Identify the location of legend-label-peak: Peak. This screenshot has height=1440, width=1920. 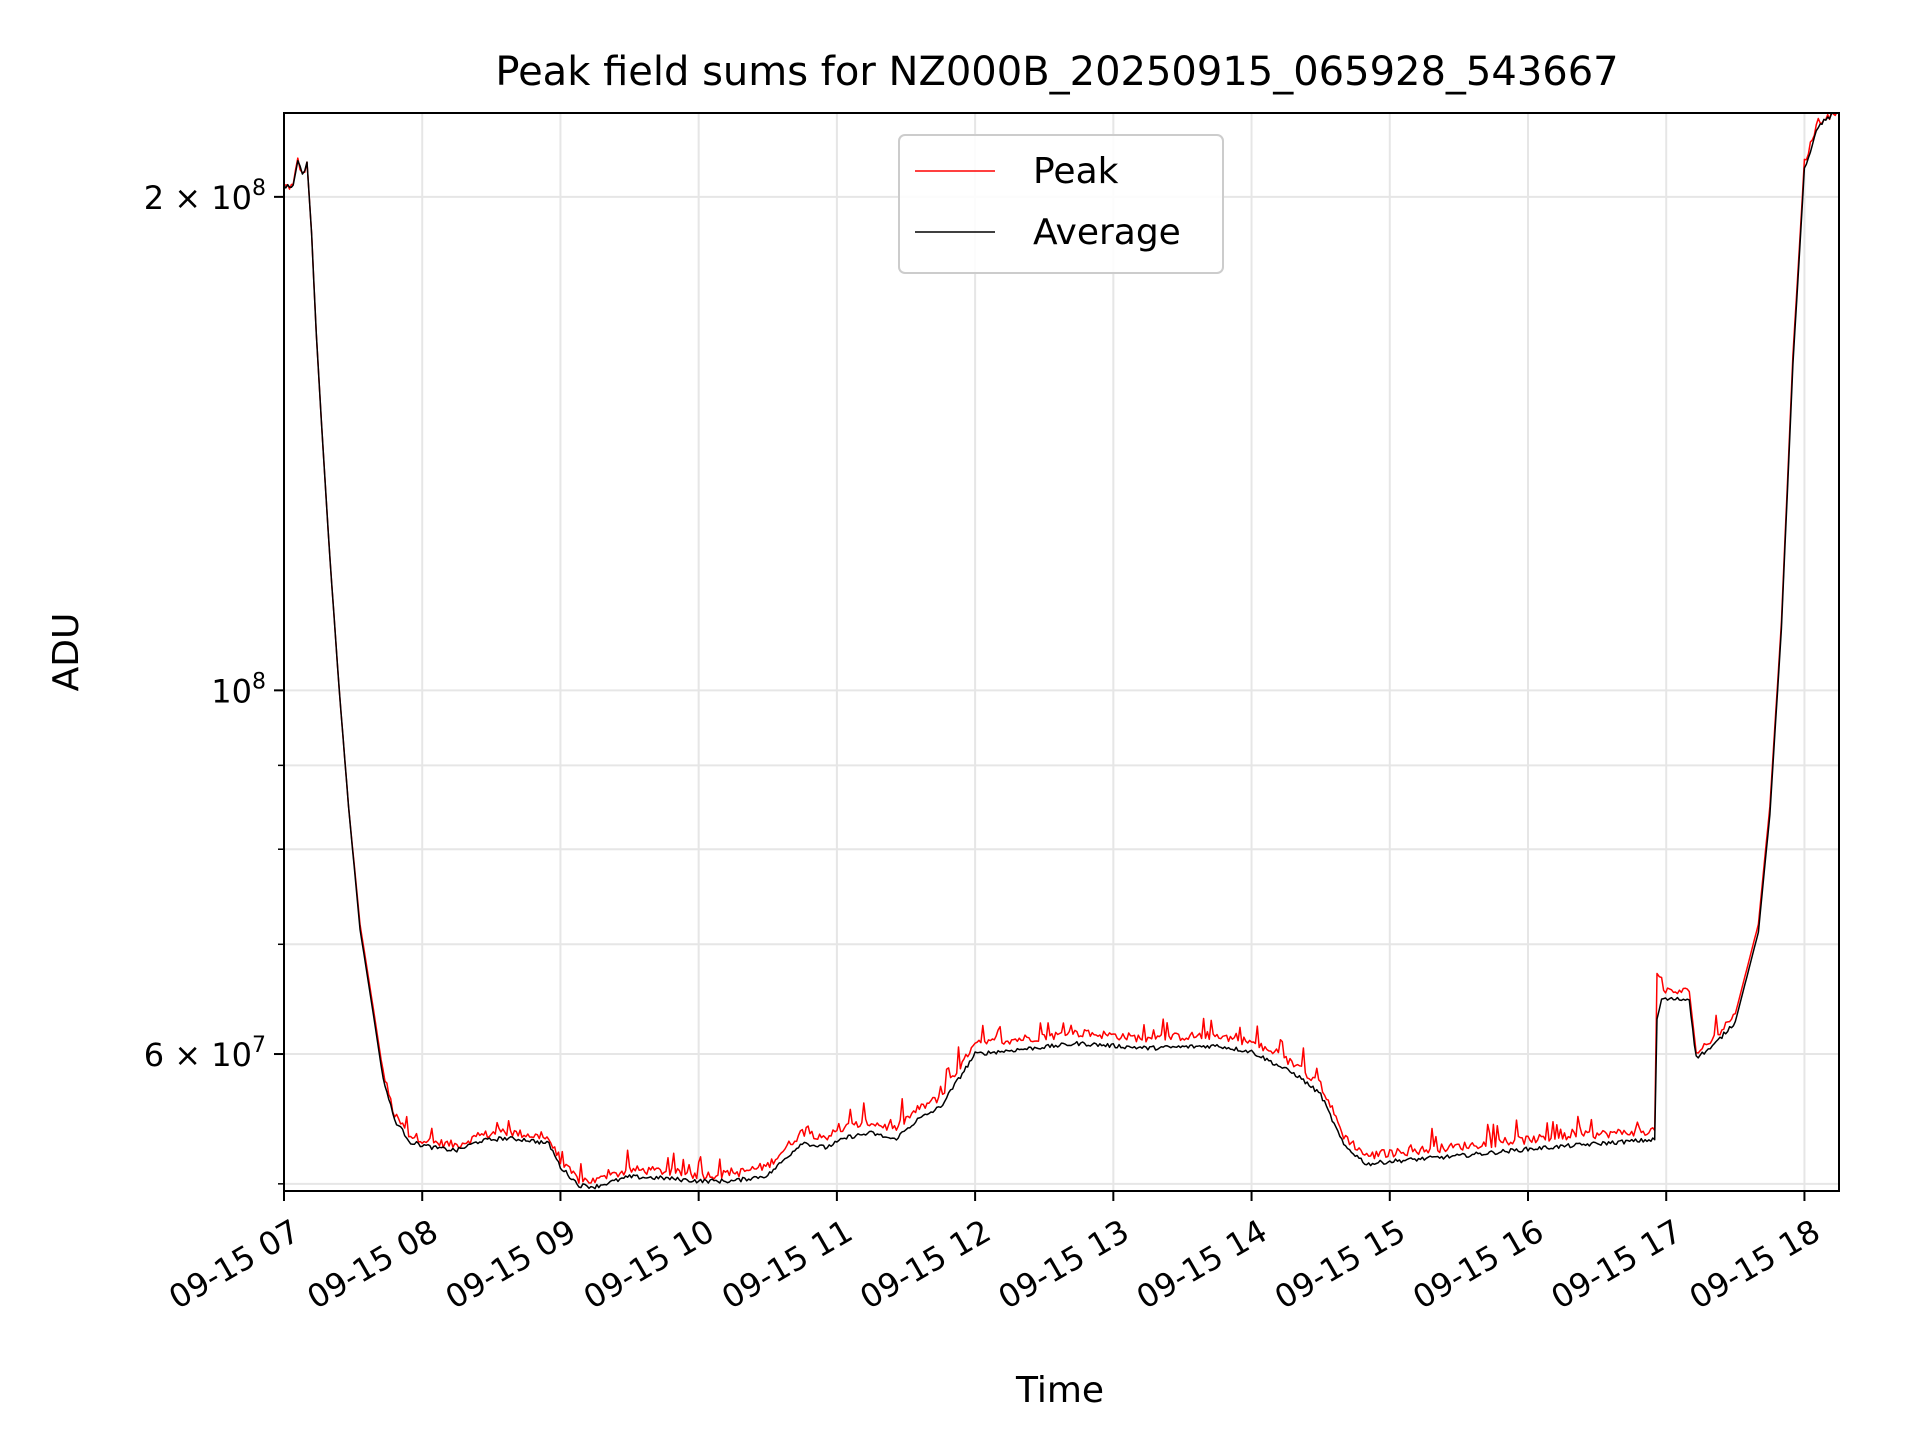
(1076, 171).